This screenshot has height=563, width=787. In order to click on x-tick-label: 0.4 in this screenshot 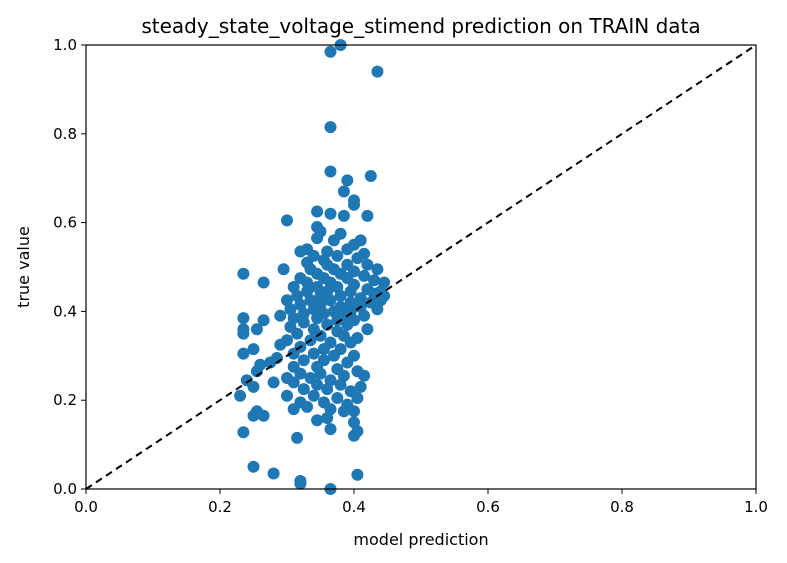, I will do `click(354, 507)`.